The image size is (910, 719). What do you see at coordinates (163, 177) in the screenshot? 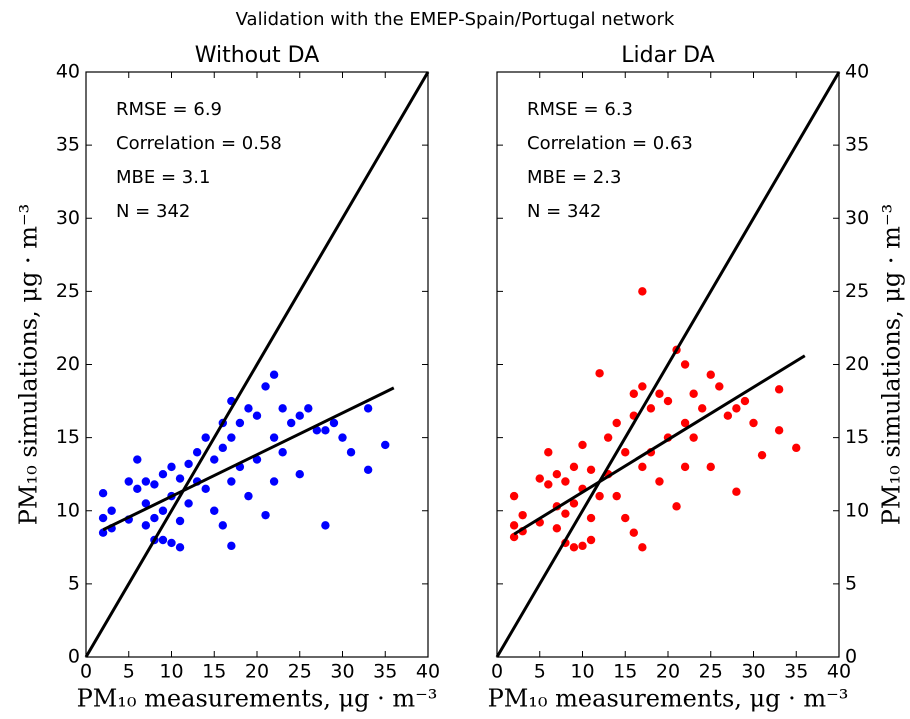
I see `stat-annotation: MBE = 3.1` at bounding box center [163, 177].